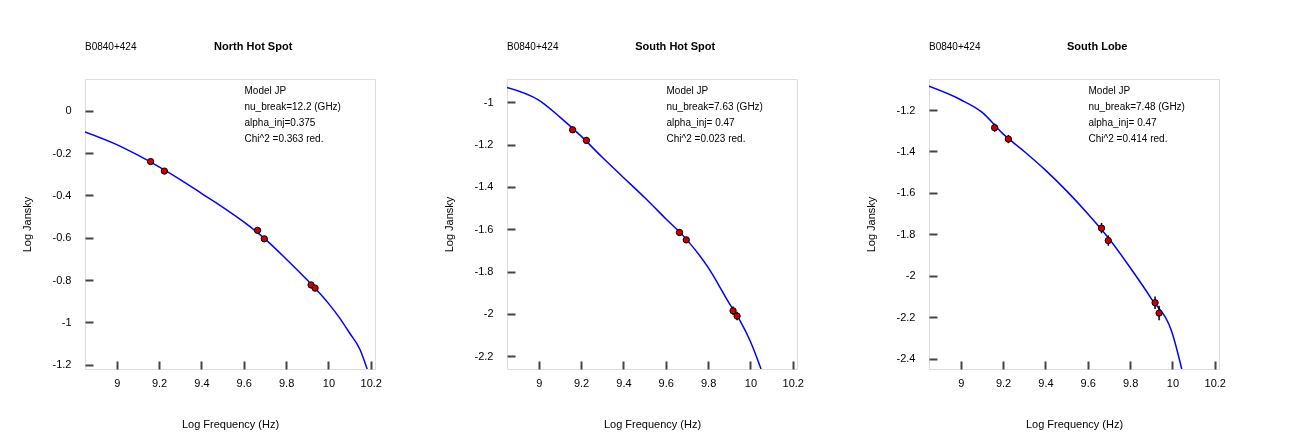  What do you see at coordinates (1097, 46) in the screenshot?
I see `chart-title: South Lobe` at bounding box center [1097, 46].